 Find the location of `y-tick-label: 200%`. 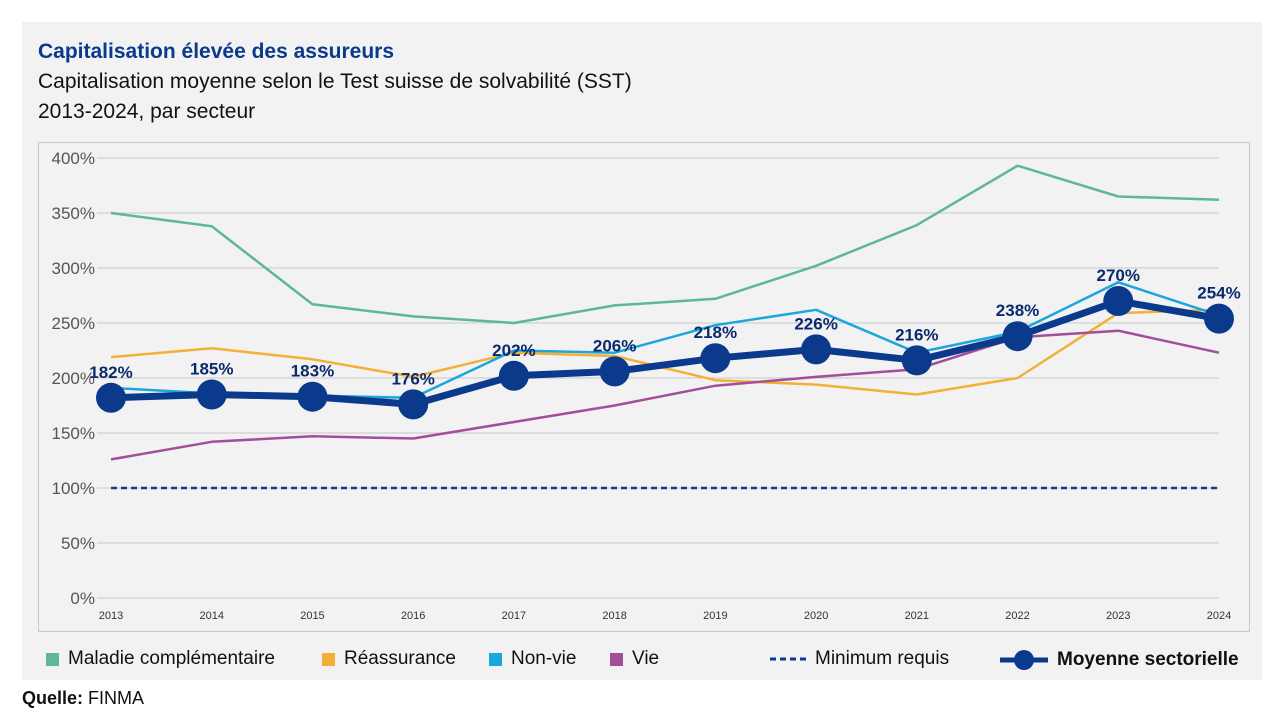

y-tick-label: 200% is located at coordinates (73, 378).